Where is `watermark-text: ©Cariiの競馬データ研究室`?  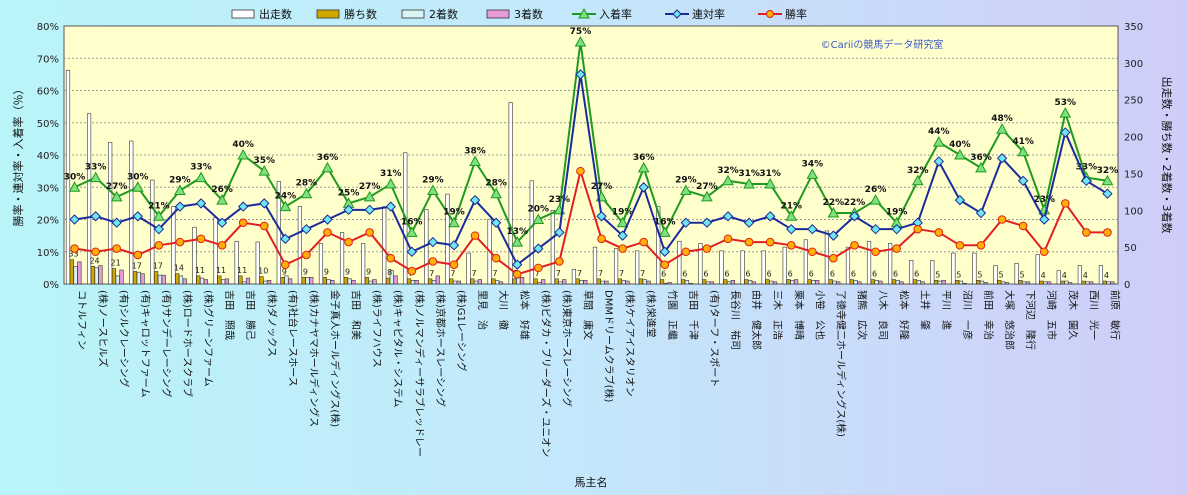
watermark-text: ©Cariiの競馬データ研究室 is located at coordinates (882, 44).